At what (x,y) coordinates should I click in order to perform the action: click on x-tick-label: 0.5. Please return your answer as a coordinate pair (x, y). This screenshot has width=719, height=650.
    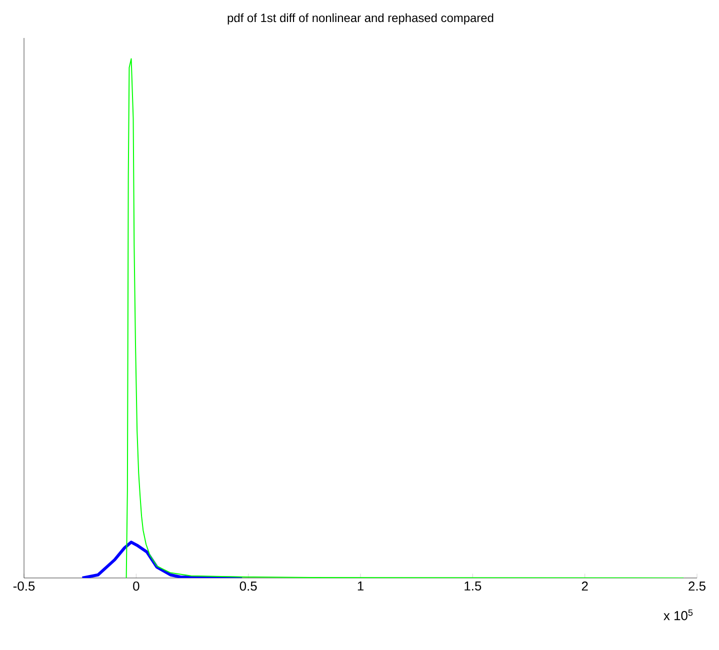
    Looking at the image, I should click on (248, 586).